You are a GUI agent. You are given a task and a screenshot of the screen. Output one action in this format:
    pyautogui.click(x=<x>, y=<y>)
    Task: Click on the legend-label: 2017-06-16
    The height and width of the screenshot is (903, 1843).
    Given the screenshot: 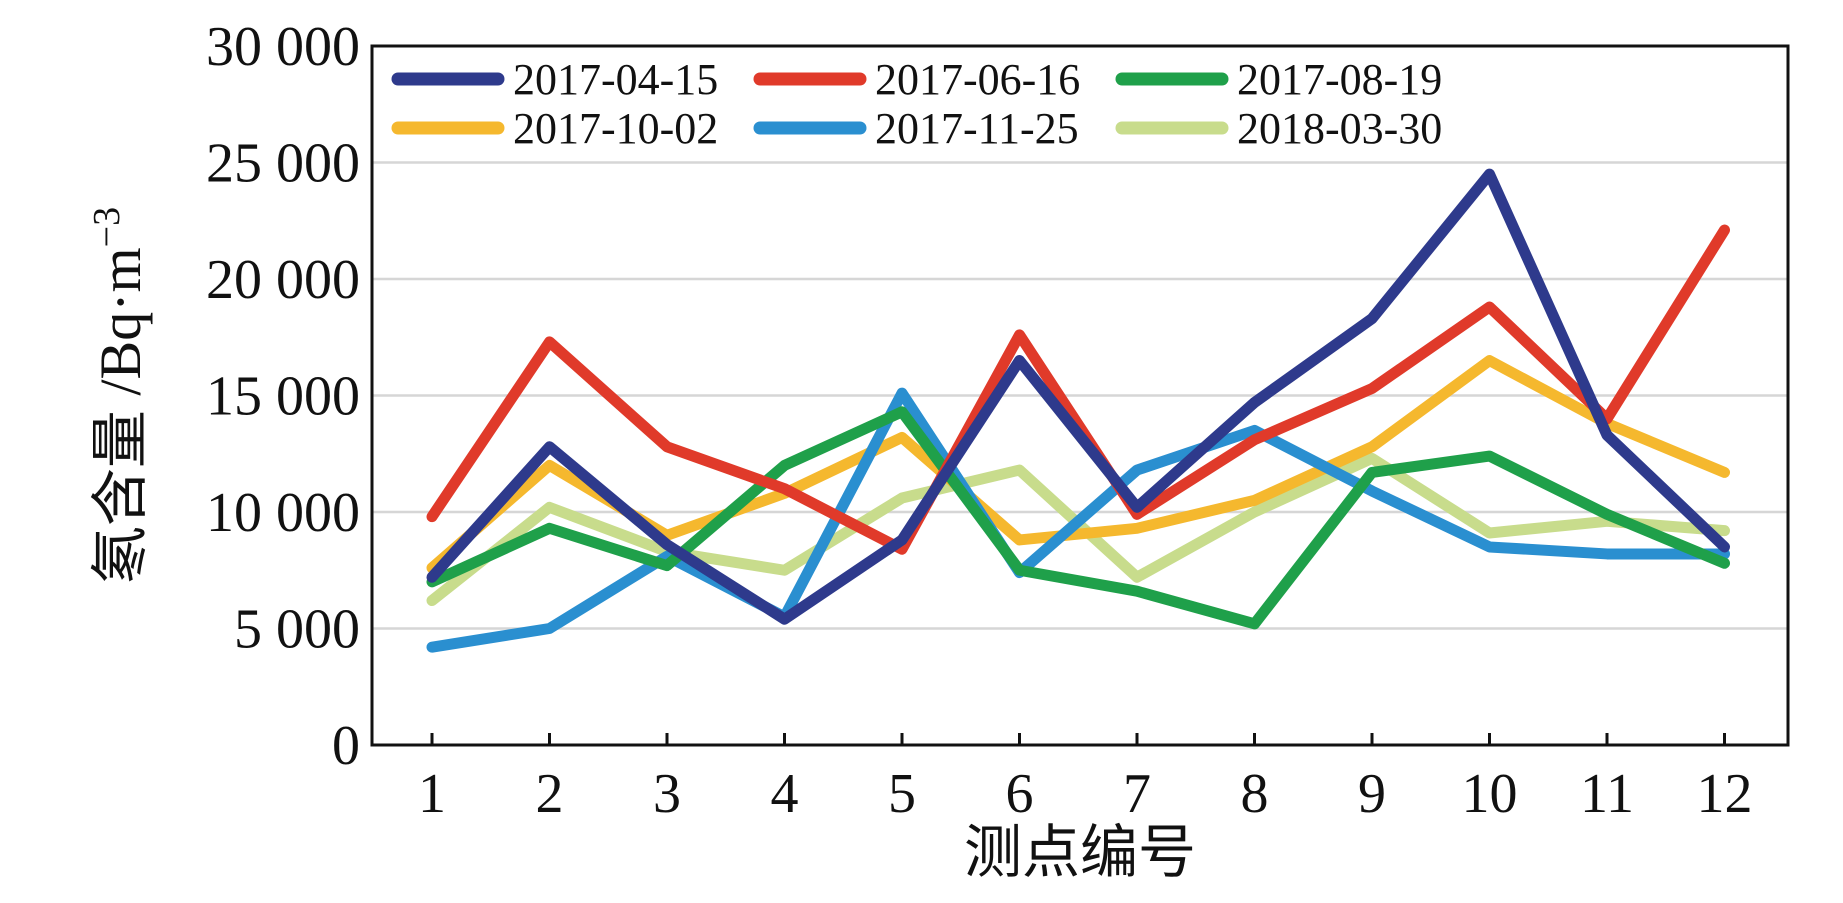 What is the action you would take?
    pyautogui.click(x=977, y=79)
    